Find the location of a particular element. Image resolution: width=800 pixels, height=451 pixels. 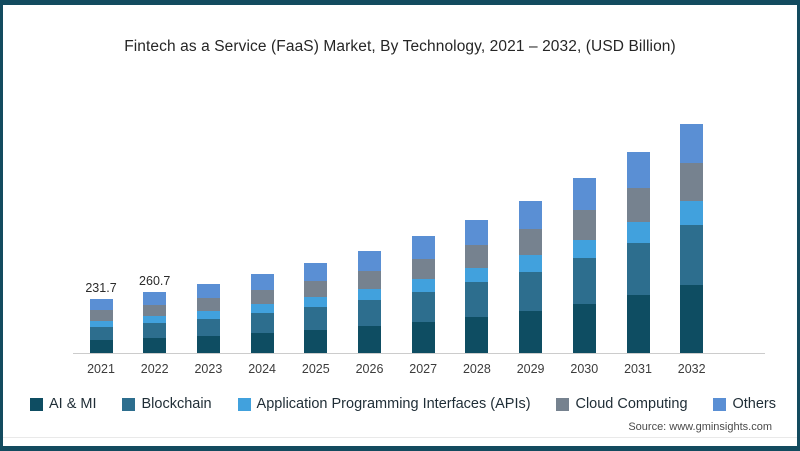

x-axis-label-2032: 2032 is located at coordinates (691, 369).